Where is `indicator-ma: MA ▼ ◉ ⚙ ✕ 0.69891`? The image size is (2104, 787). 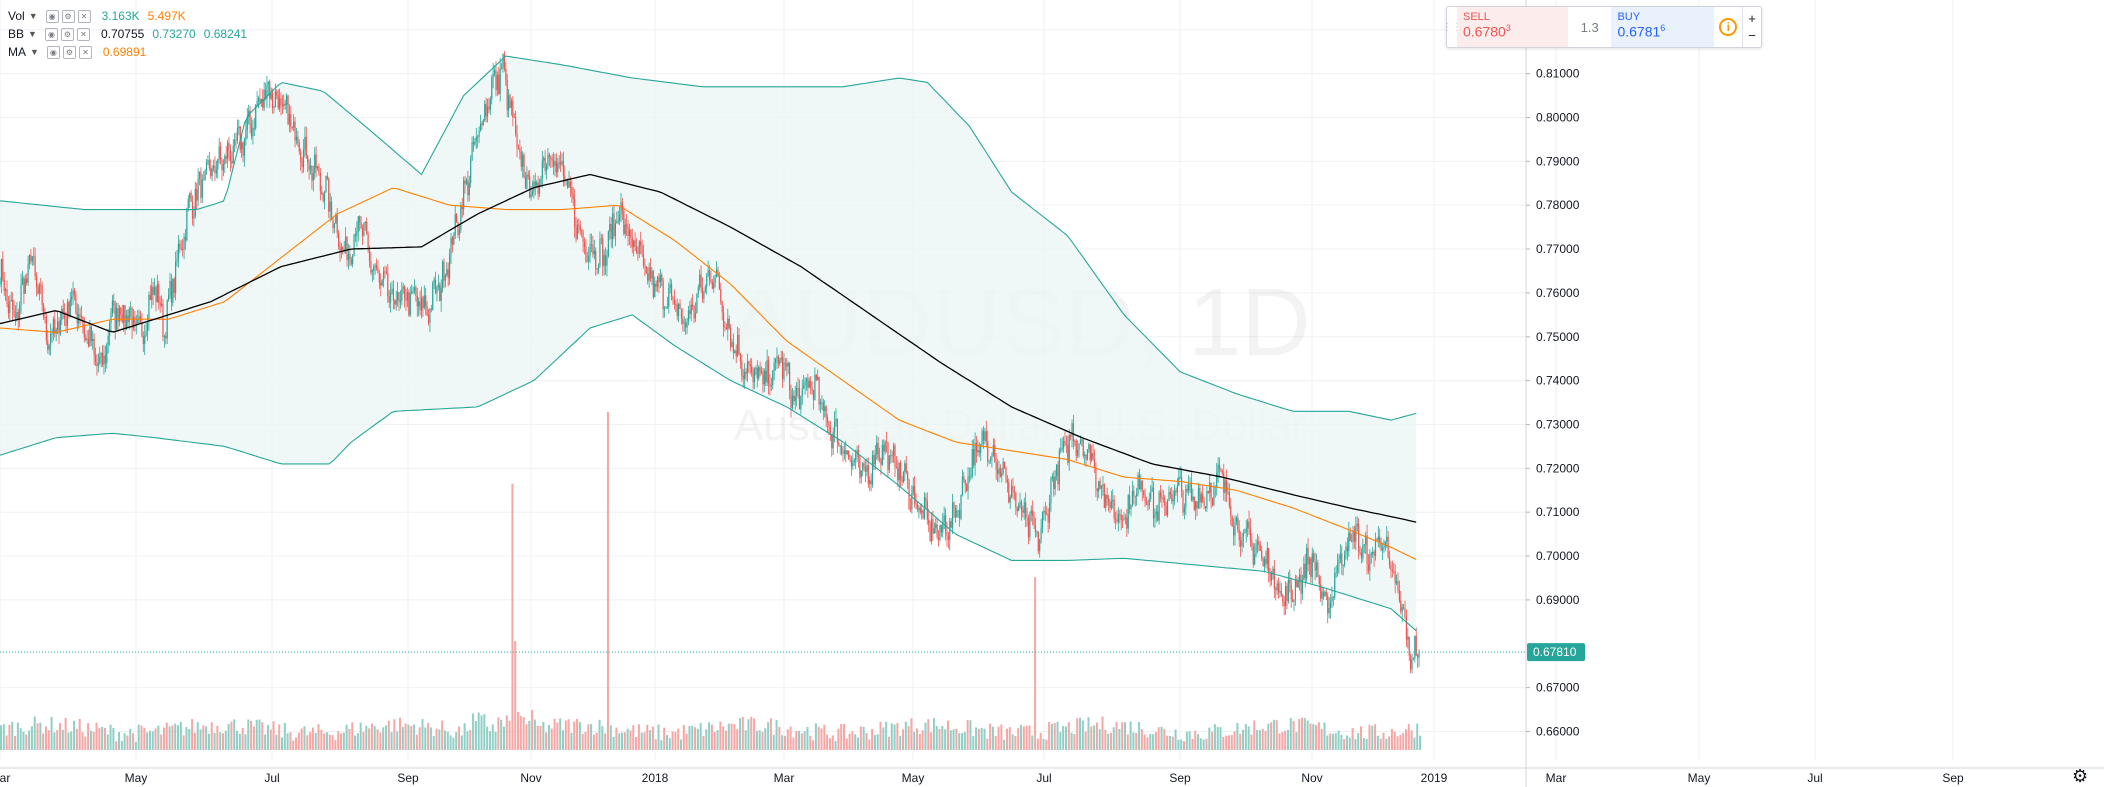 indicator-ma: MA ▼ ◉ ⚙ ✕ 0.69891 is located at coordinates (77, 52).